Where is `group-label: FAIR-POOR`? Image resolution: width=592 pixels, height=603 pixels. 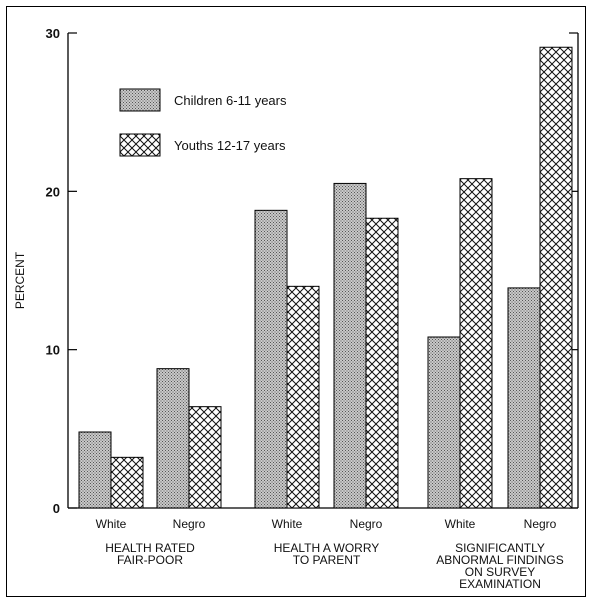 group-label: FAIR-POOR is located at coordinates (150, 560).